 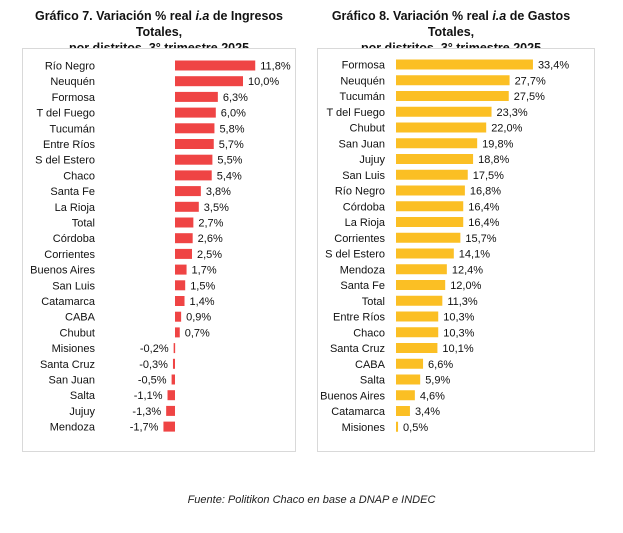 I want to click on category-label: Santa Fe, so click(x=72, y=192).